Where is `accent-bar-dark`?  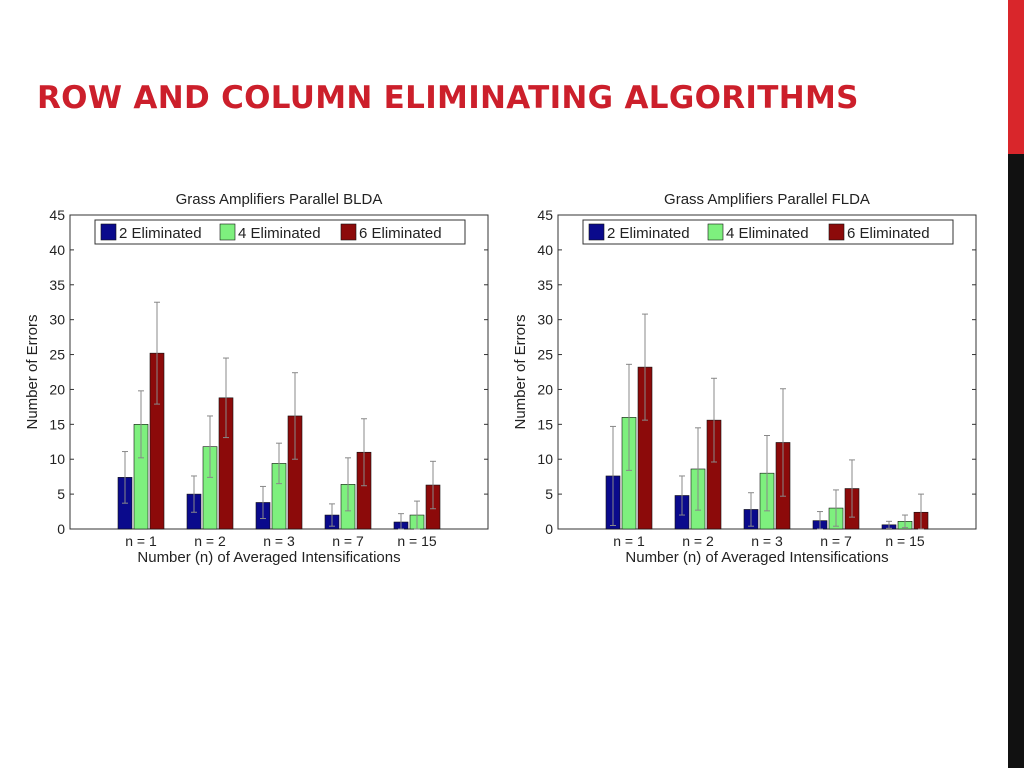
accent-bar-dark is located at coordinates (1016, 461).